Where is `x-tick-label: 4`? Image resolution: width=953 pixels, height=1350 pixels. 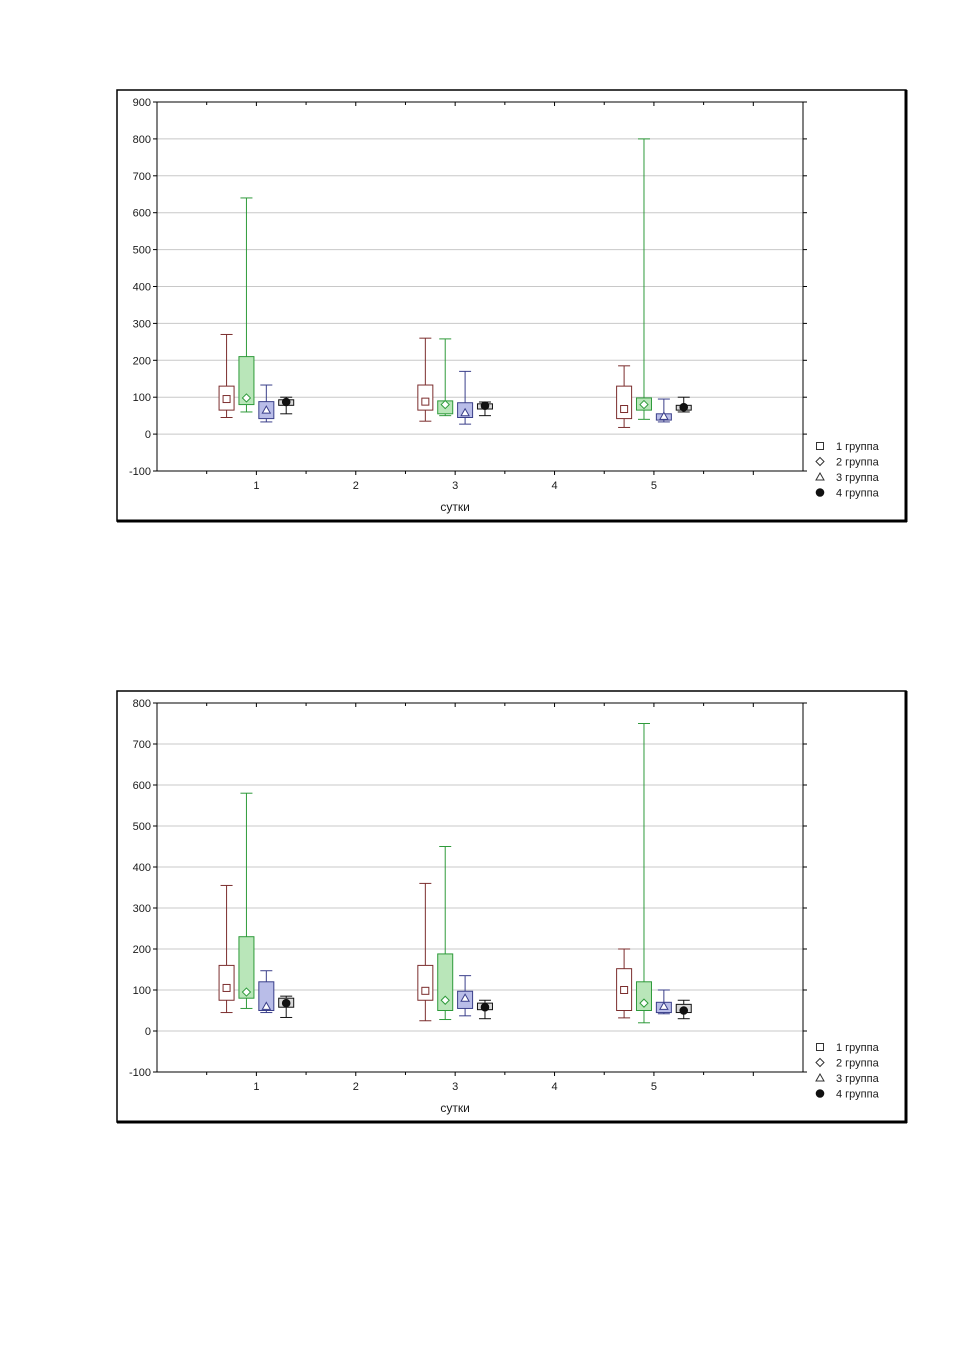
x-tick-label: 4 is located at coordinates (554, 1087).